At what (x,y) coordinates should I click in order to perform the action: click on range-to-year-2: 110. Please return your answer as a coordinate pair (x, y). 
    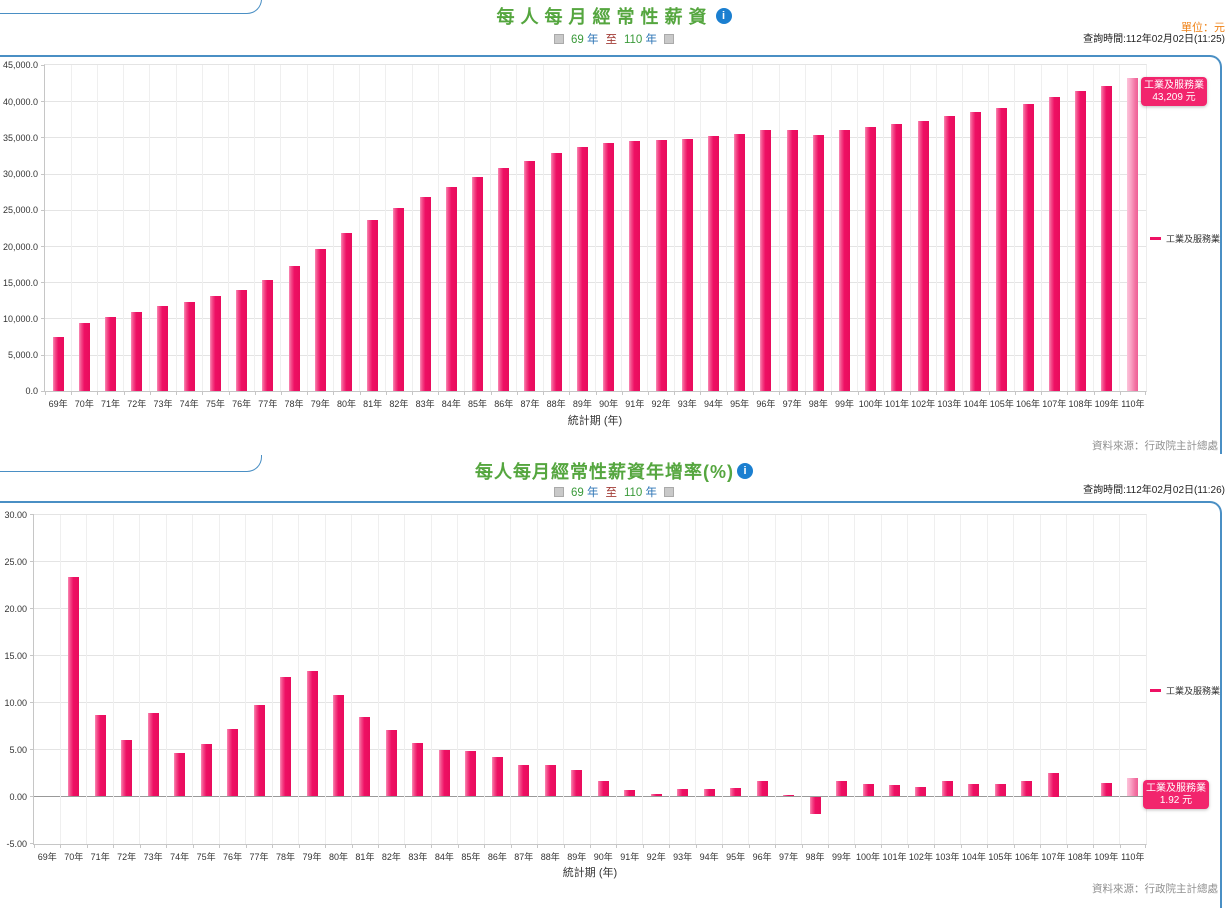
    Looking at the image, I should click on (633, 493).